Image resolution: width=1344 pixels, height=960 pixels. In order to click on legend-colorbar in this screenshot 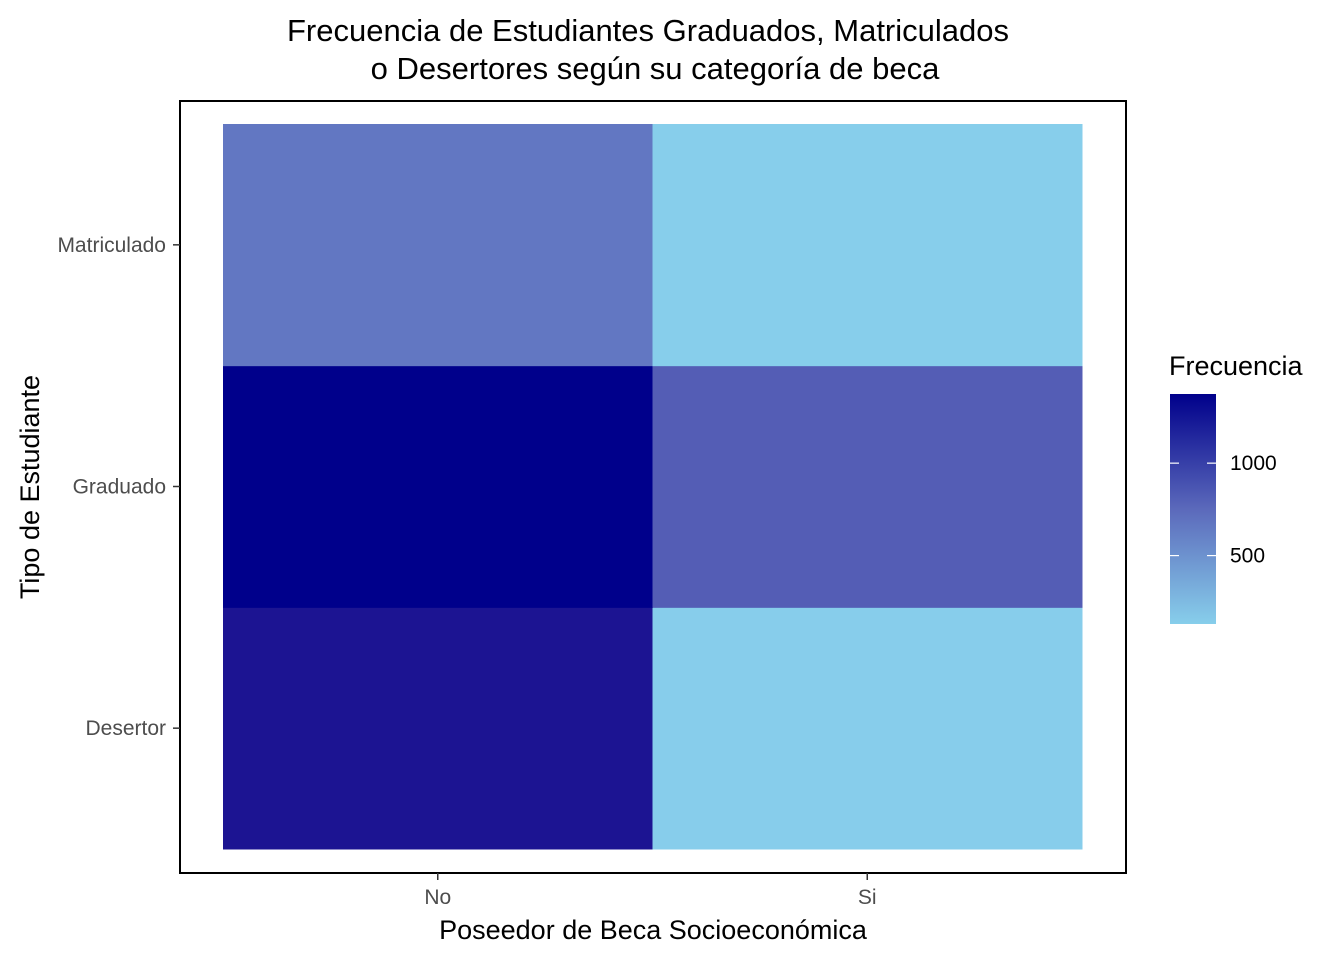, I will do `click(1193, 509)`.